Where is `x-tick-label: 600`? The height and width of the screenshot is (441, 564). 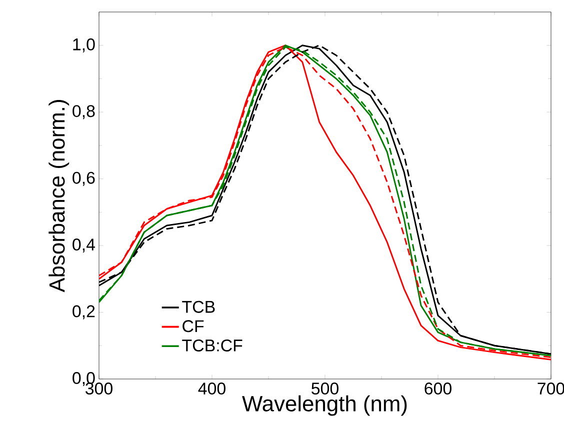
x-tick-label: 600 is located at coordinates (438, 388).